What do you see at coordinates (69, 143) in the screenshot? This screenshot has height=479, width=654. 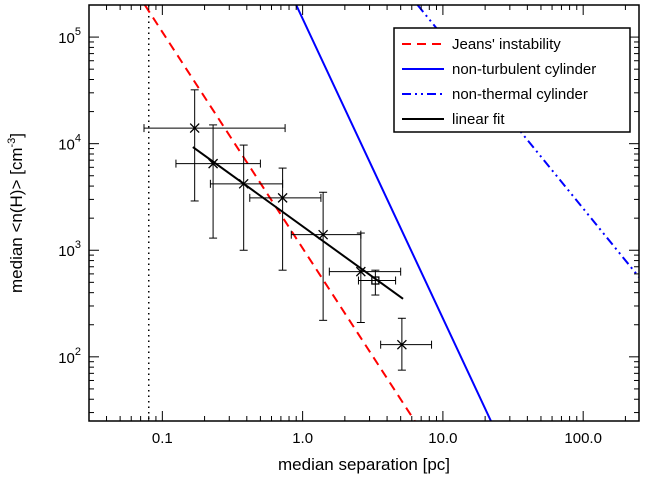 I see `y-tick-label: 10⁴` at bounding box center [69, 143].